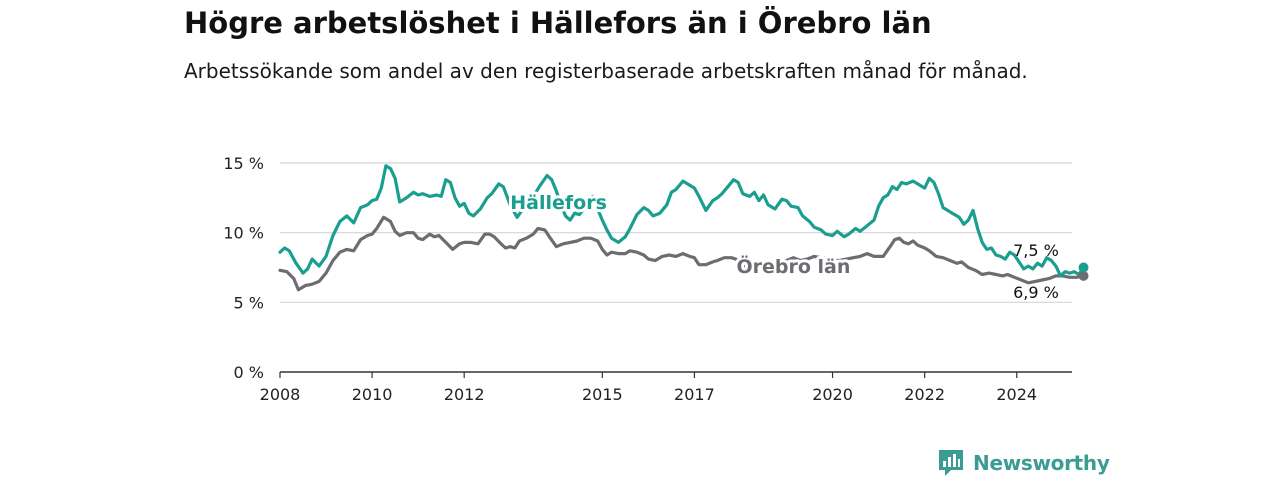  What do you see at coordinates (243, 163) in the screenshot?
I see `y-tick-label: 15 %` at bounding box center [243, 163].